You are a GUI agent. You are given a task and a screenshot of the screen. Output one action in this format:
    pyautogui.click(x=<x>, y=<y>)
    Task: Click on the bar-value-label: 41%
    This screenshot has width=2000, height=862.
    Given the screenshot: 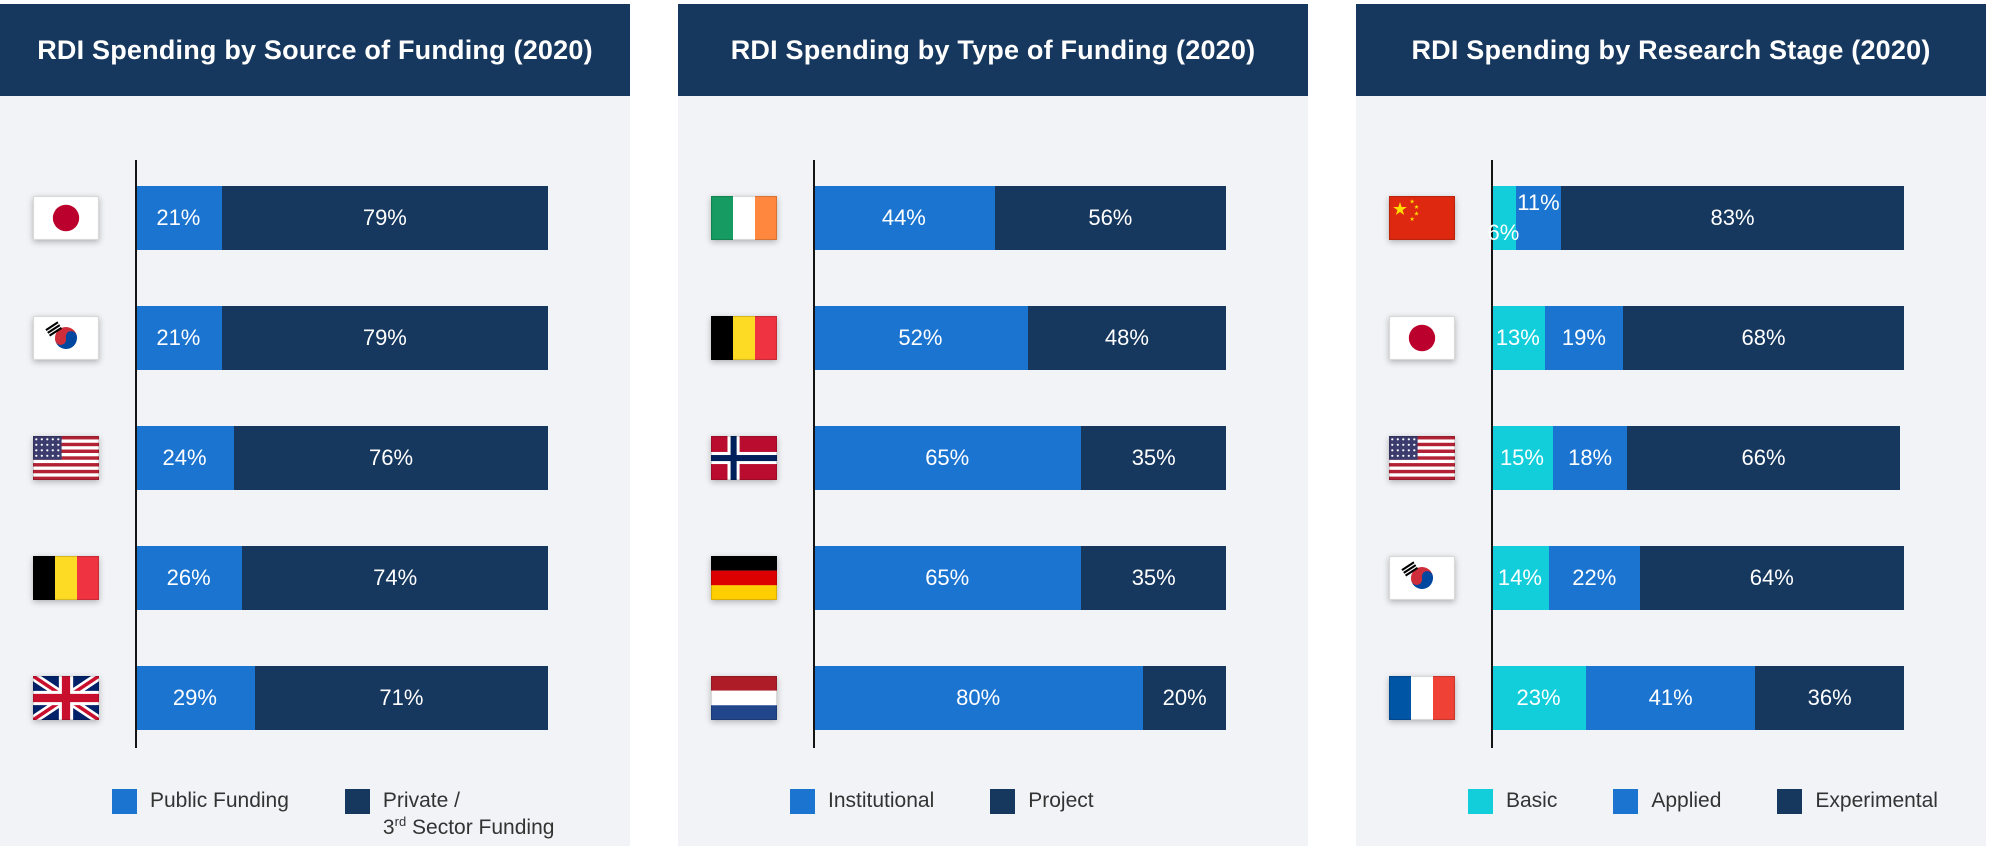 What is the action you would take?
    pyautogui.click(x=1670, y=697)
    